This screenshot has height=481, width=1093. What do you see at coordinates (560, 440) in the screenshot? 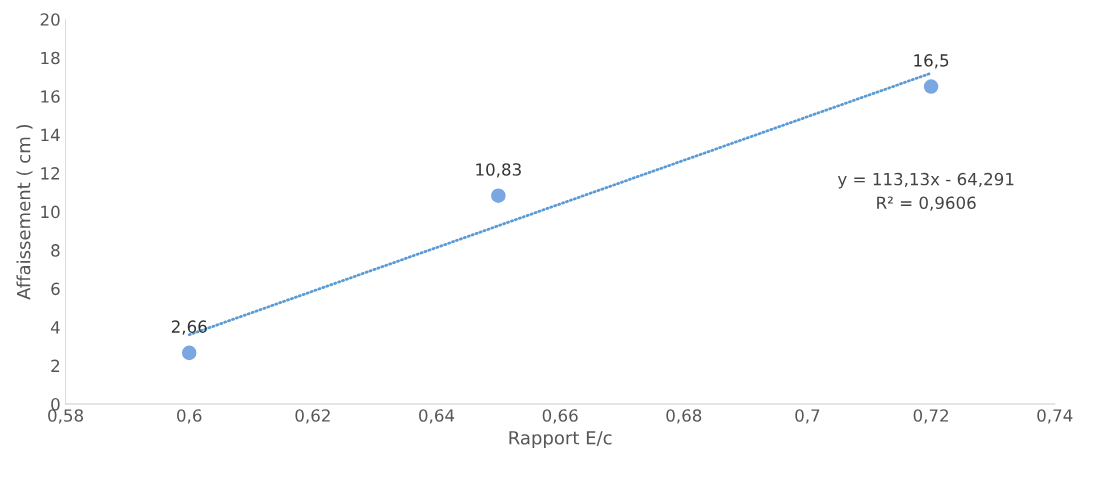
I see `x-axis-title: Rapport E/c` at bounding box center [560, 440].